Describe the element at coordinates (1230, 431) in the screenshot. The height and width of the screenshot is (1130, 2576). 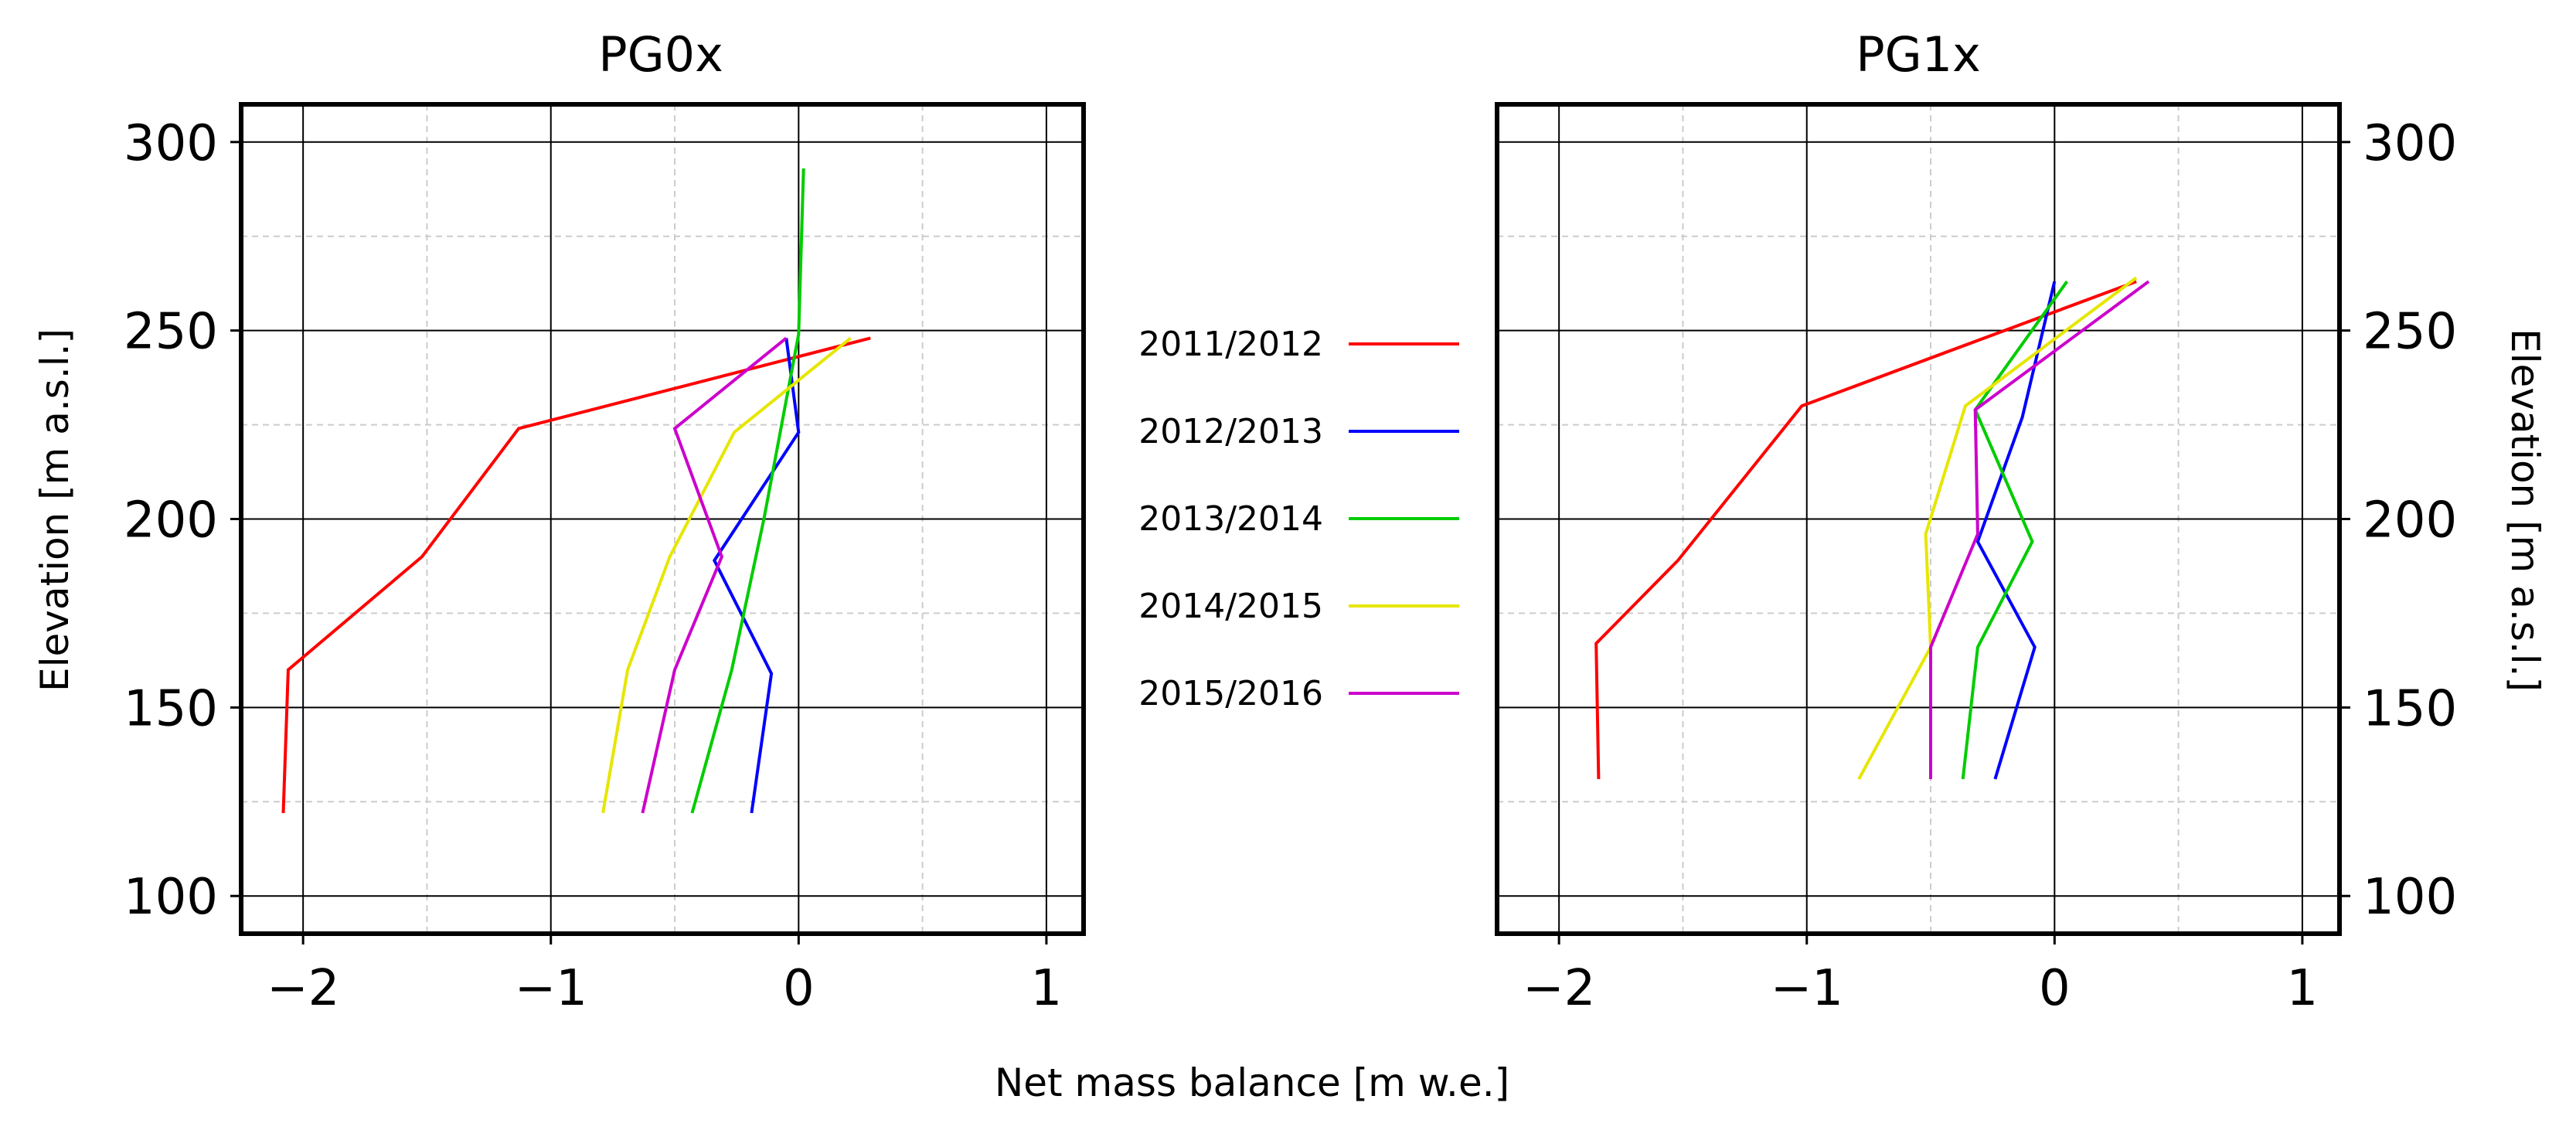
I see `legend-label: 2012/2013` at that location.